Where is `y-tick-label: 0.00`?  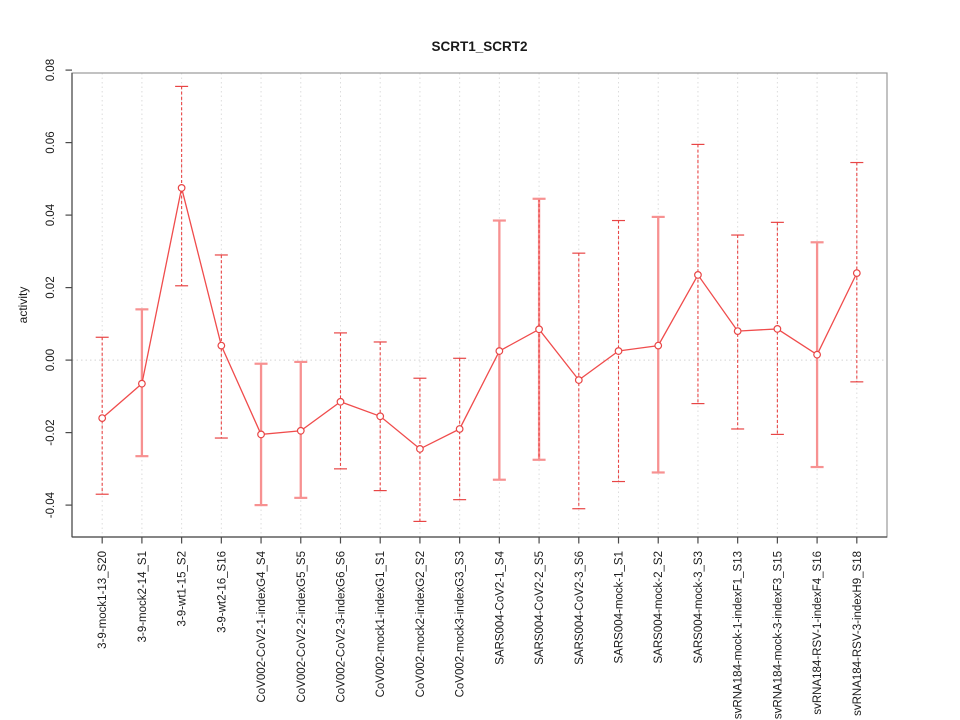 y-tick-label: 0.00 is located at coordinates (51, 360).